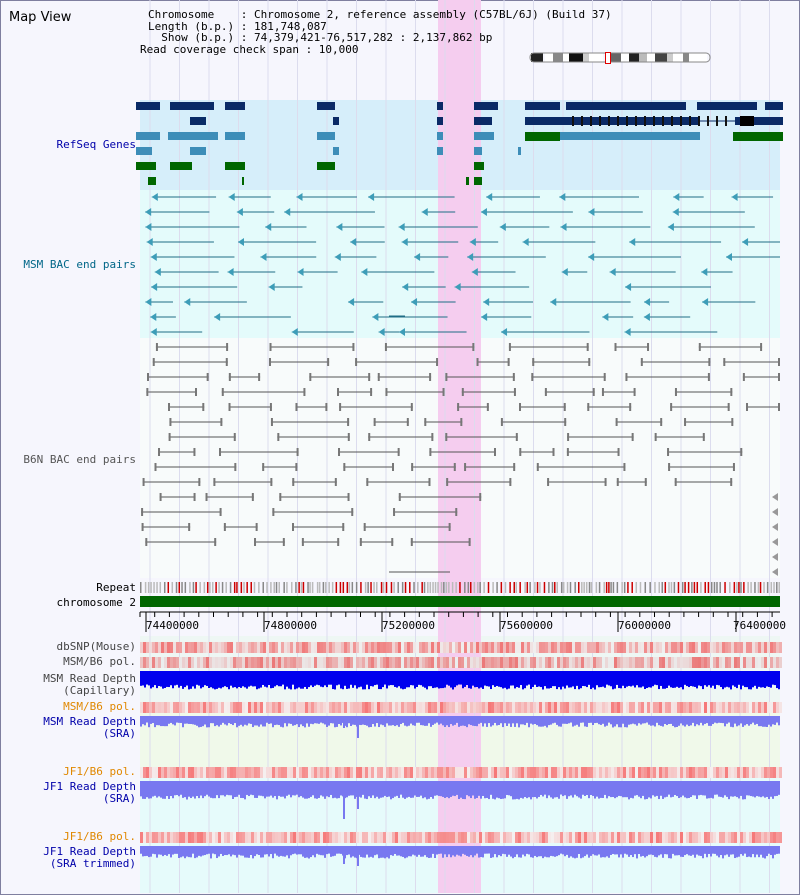  I want to click on chromosome-bar, so click(460, 601).